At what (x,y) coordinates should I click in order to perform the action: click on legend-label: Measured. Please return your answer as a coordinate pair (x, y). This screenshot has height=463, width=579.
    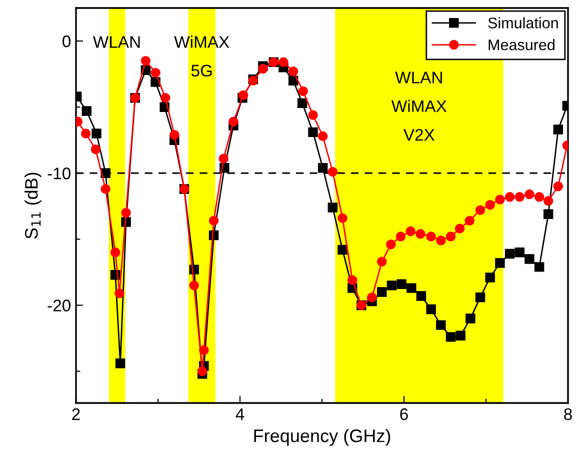
    Looking at the image, I should click on (521, 44).